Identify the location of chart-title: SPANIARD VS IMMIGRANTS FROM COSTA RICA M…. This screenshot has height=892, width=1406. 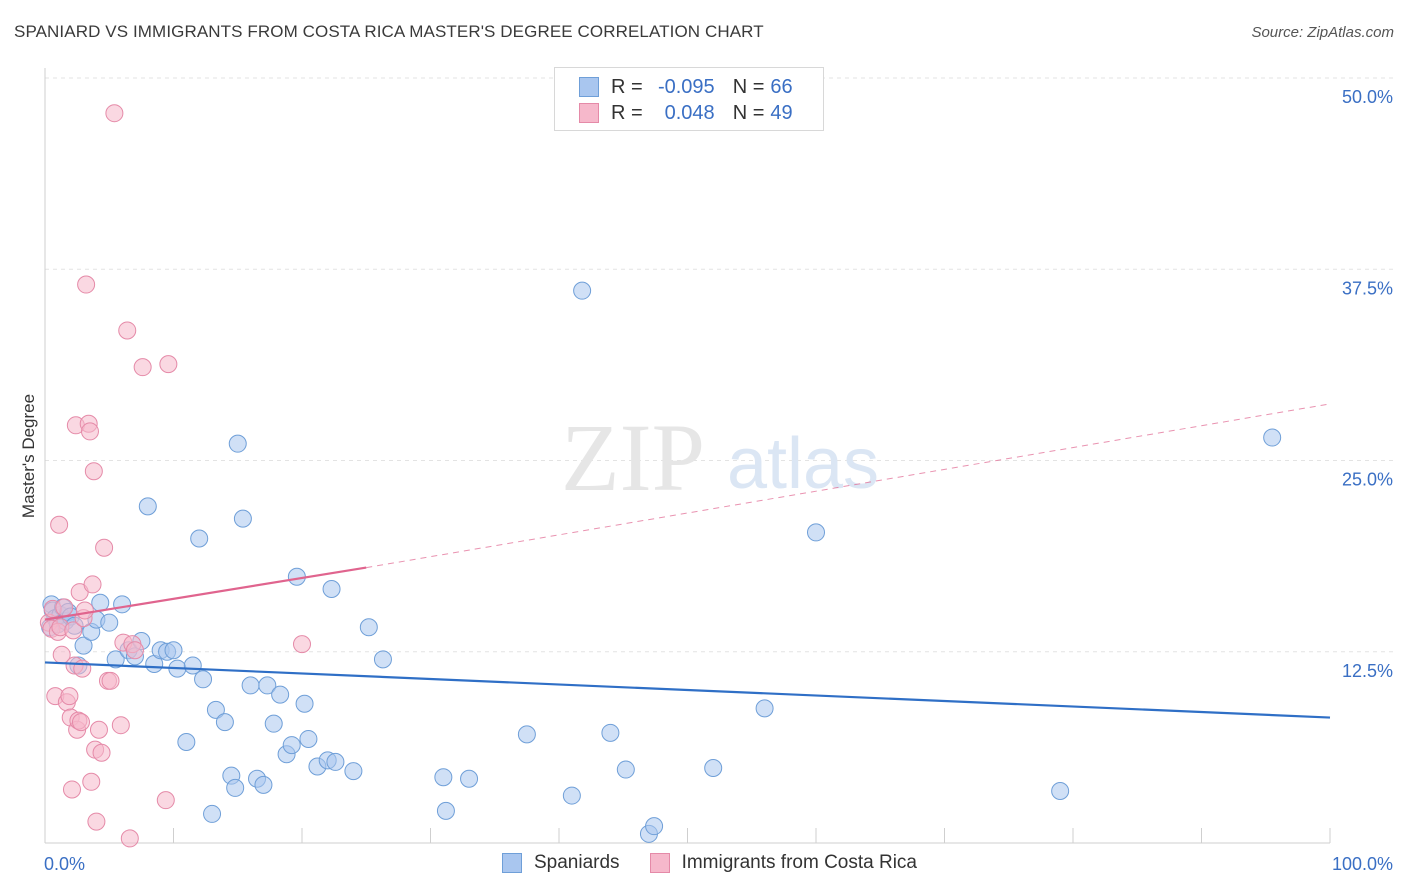
(389, 31).